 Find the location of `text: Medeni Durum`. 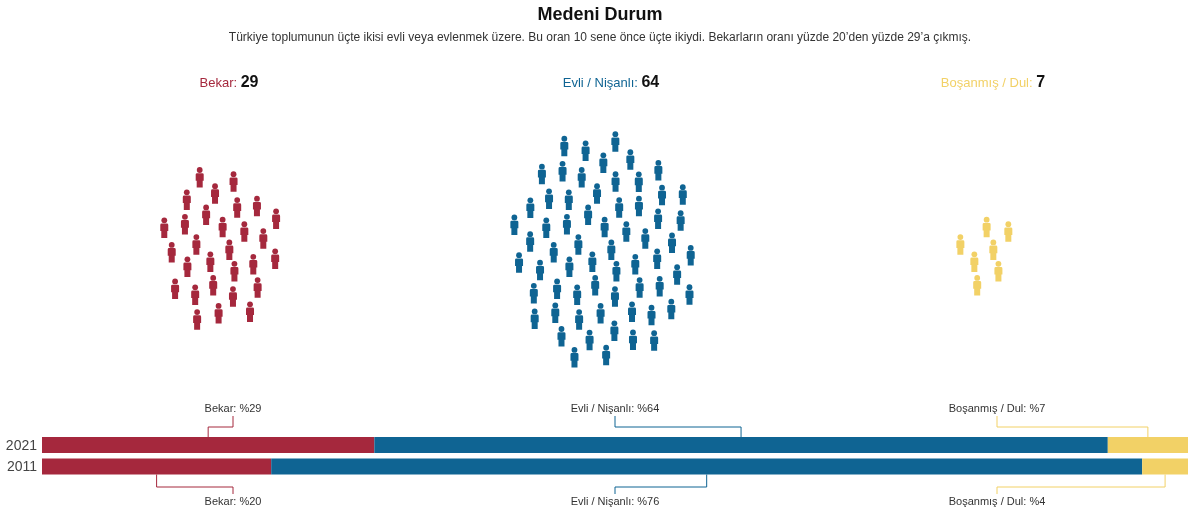

text: Medeni Durum is located at coordinates (600, 14).